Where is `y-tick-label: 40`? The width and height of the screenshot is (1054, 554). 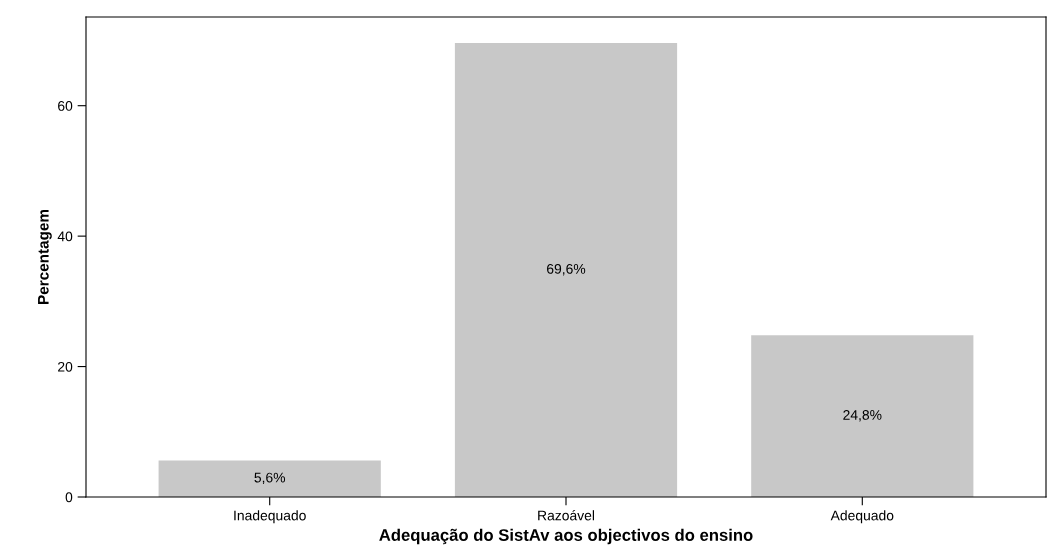
y-tick-label: 40 is located at coordinates (65, 236).